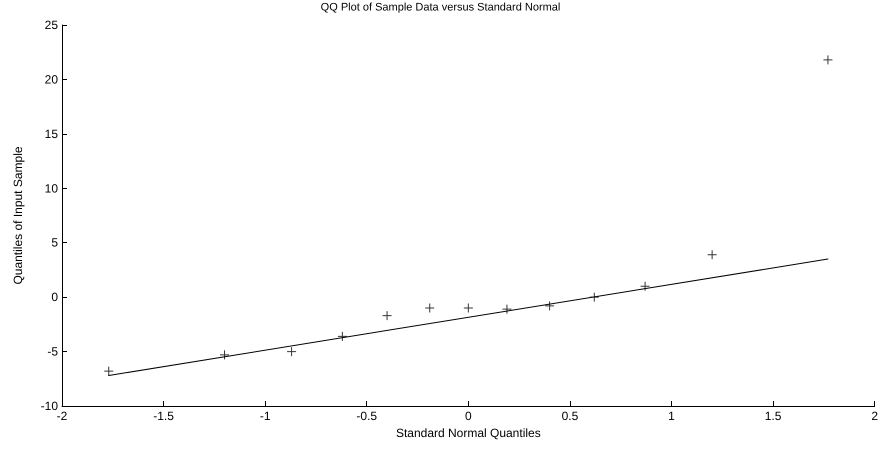 The image size is (881, 450). What do you see at coordinates (62, 416) in the screenshot?
I see `x-tick-label: -2` at bounding box center [62, 416].